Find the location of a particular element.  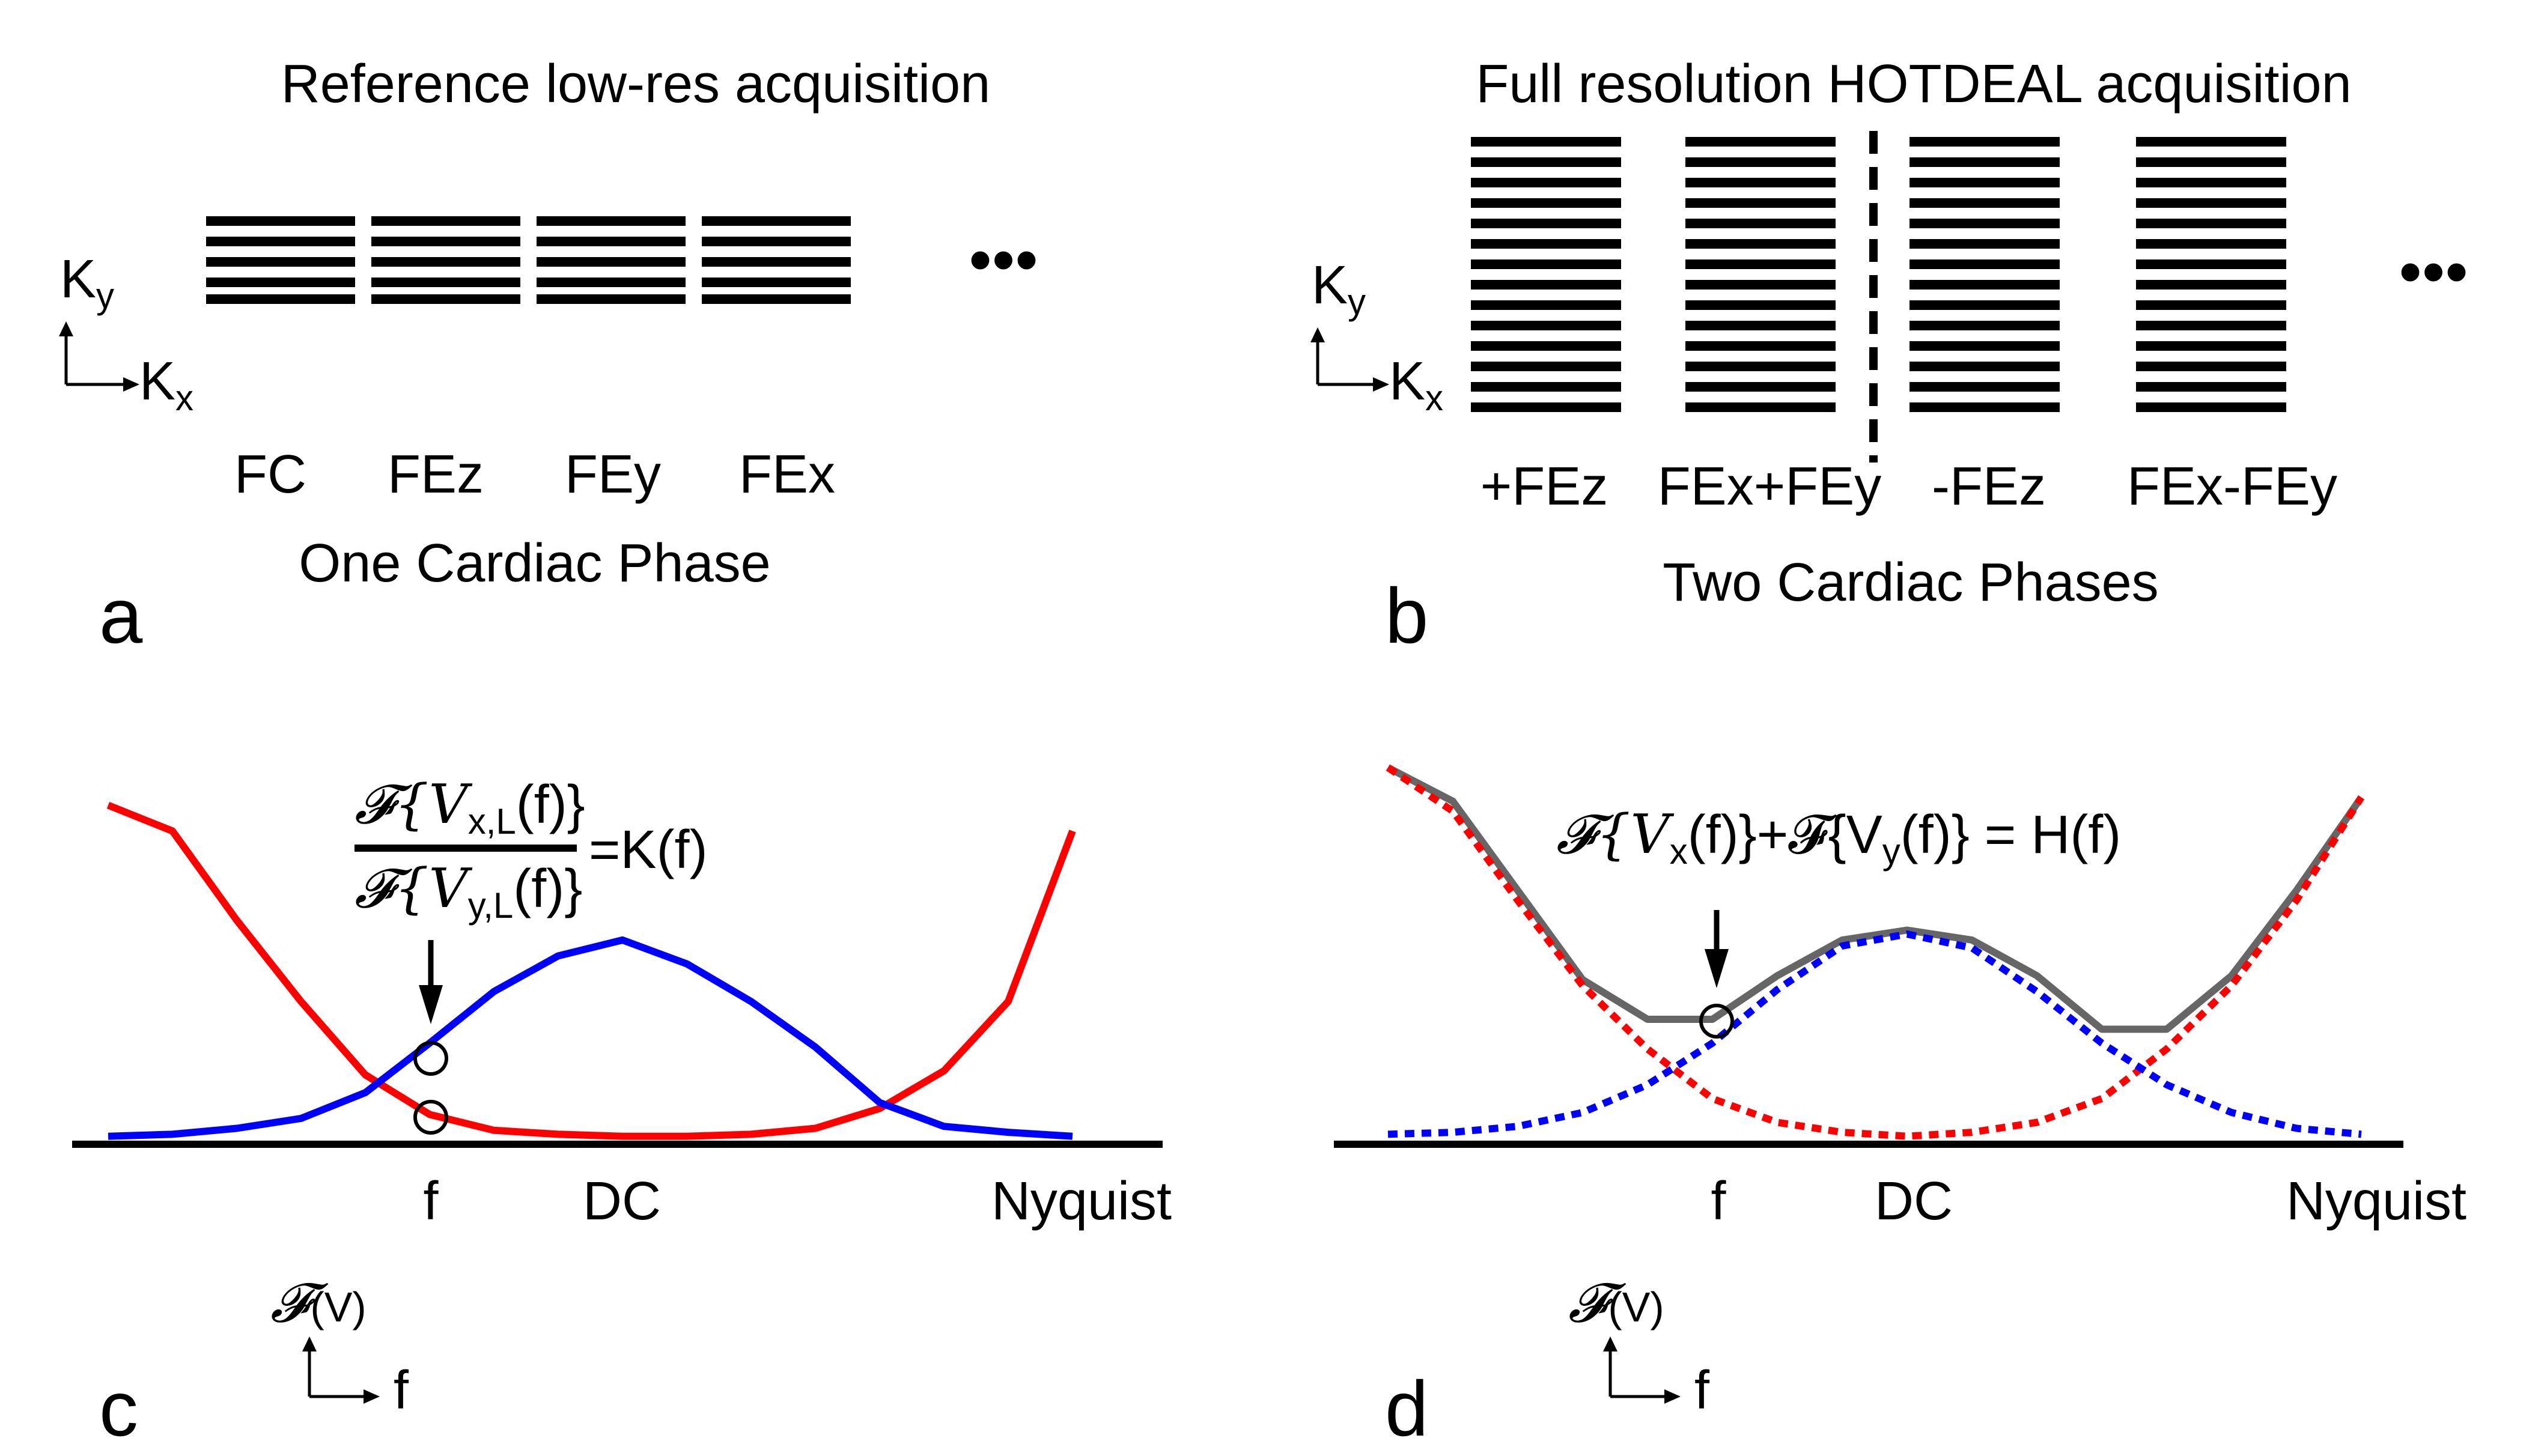

ratio-formula: 𝓕{Vx,L(f)} 𝓕{Vy,L(f)} =K(f) is located at coordinates (531, 850).